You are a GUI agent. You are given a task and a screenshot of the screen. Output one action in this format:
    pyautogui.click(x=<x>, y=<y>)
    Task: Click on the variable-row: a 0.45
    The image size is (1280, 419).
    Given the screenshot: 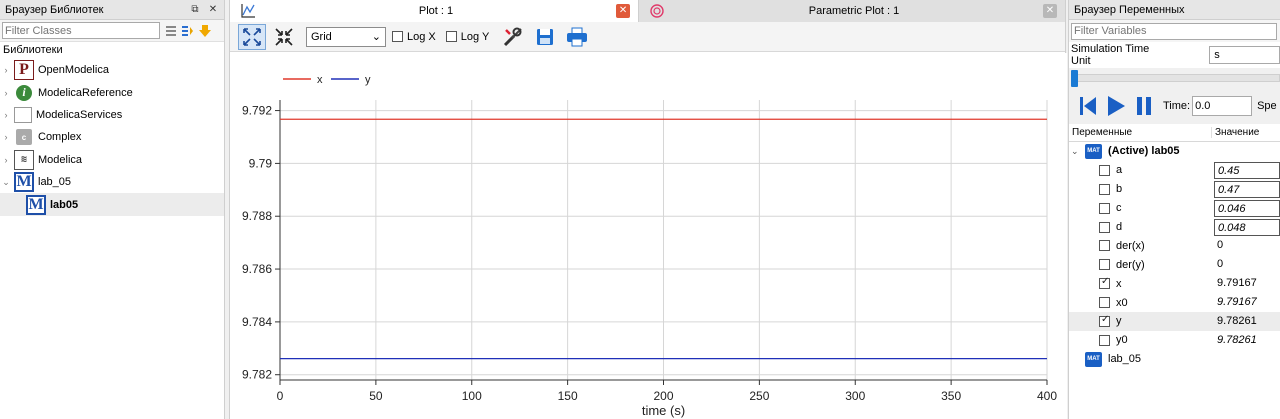 What is the action you would take?
    pyautogui.click(x=1174, y=170)
    